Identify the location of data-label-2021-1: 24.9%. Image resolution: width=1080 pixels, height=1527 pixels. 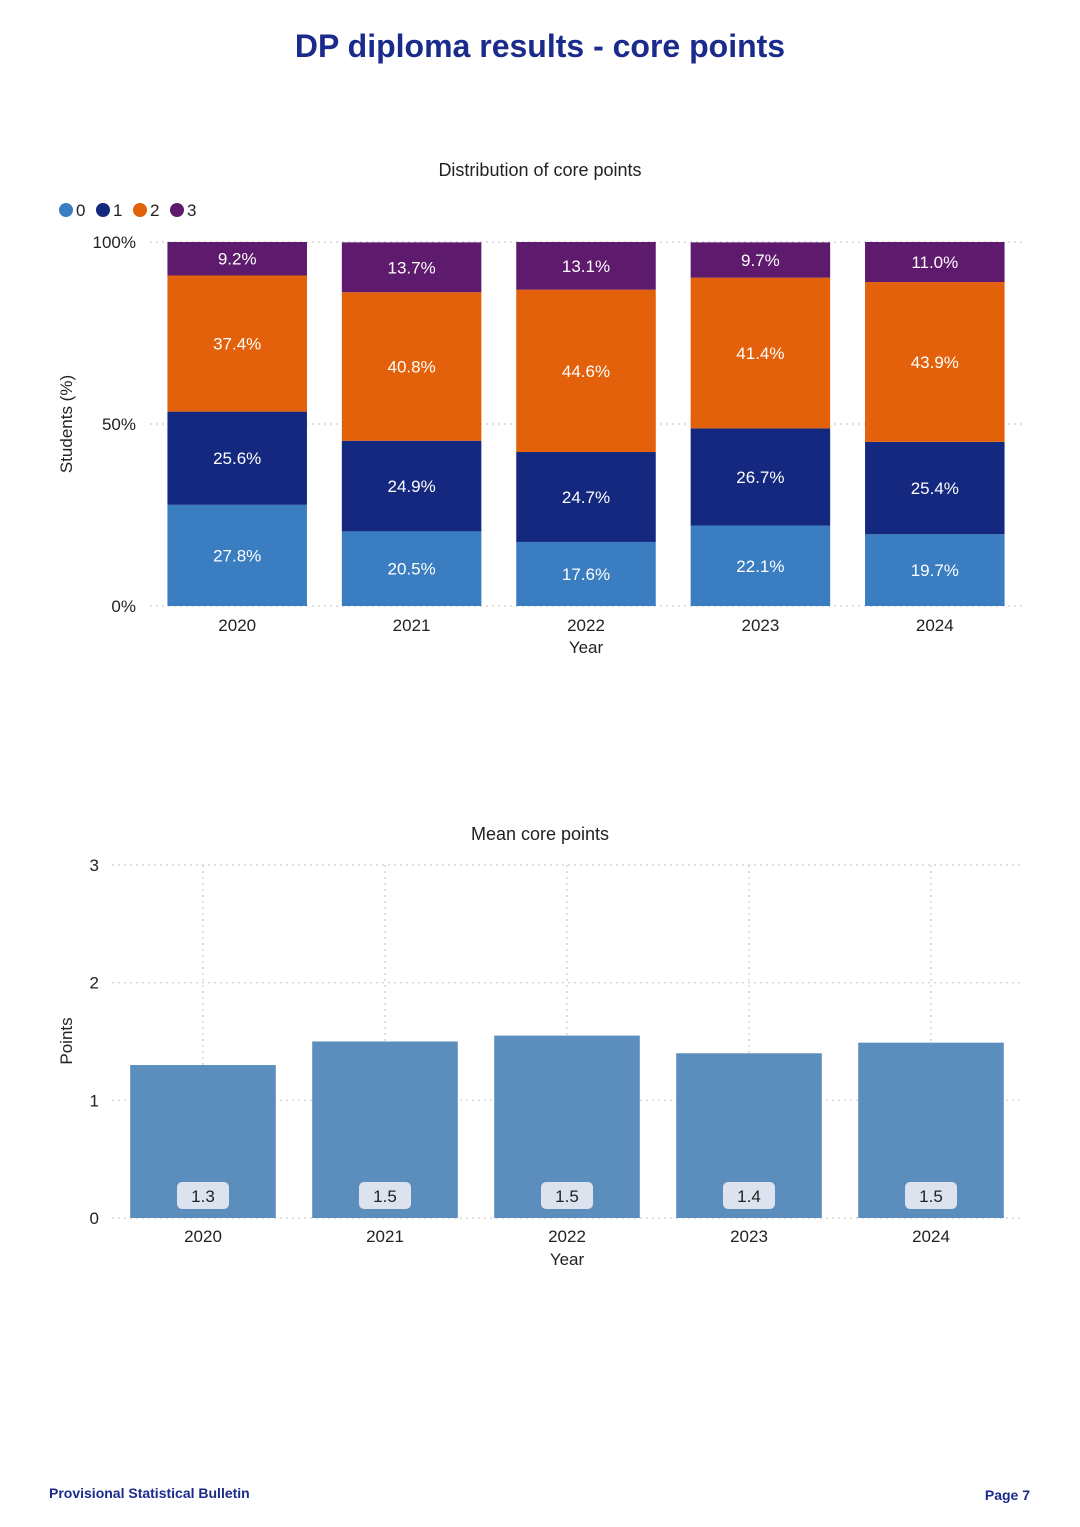
(411, 486).